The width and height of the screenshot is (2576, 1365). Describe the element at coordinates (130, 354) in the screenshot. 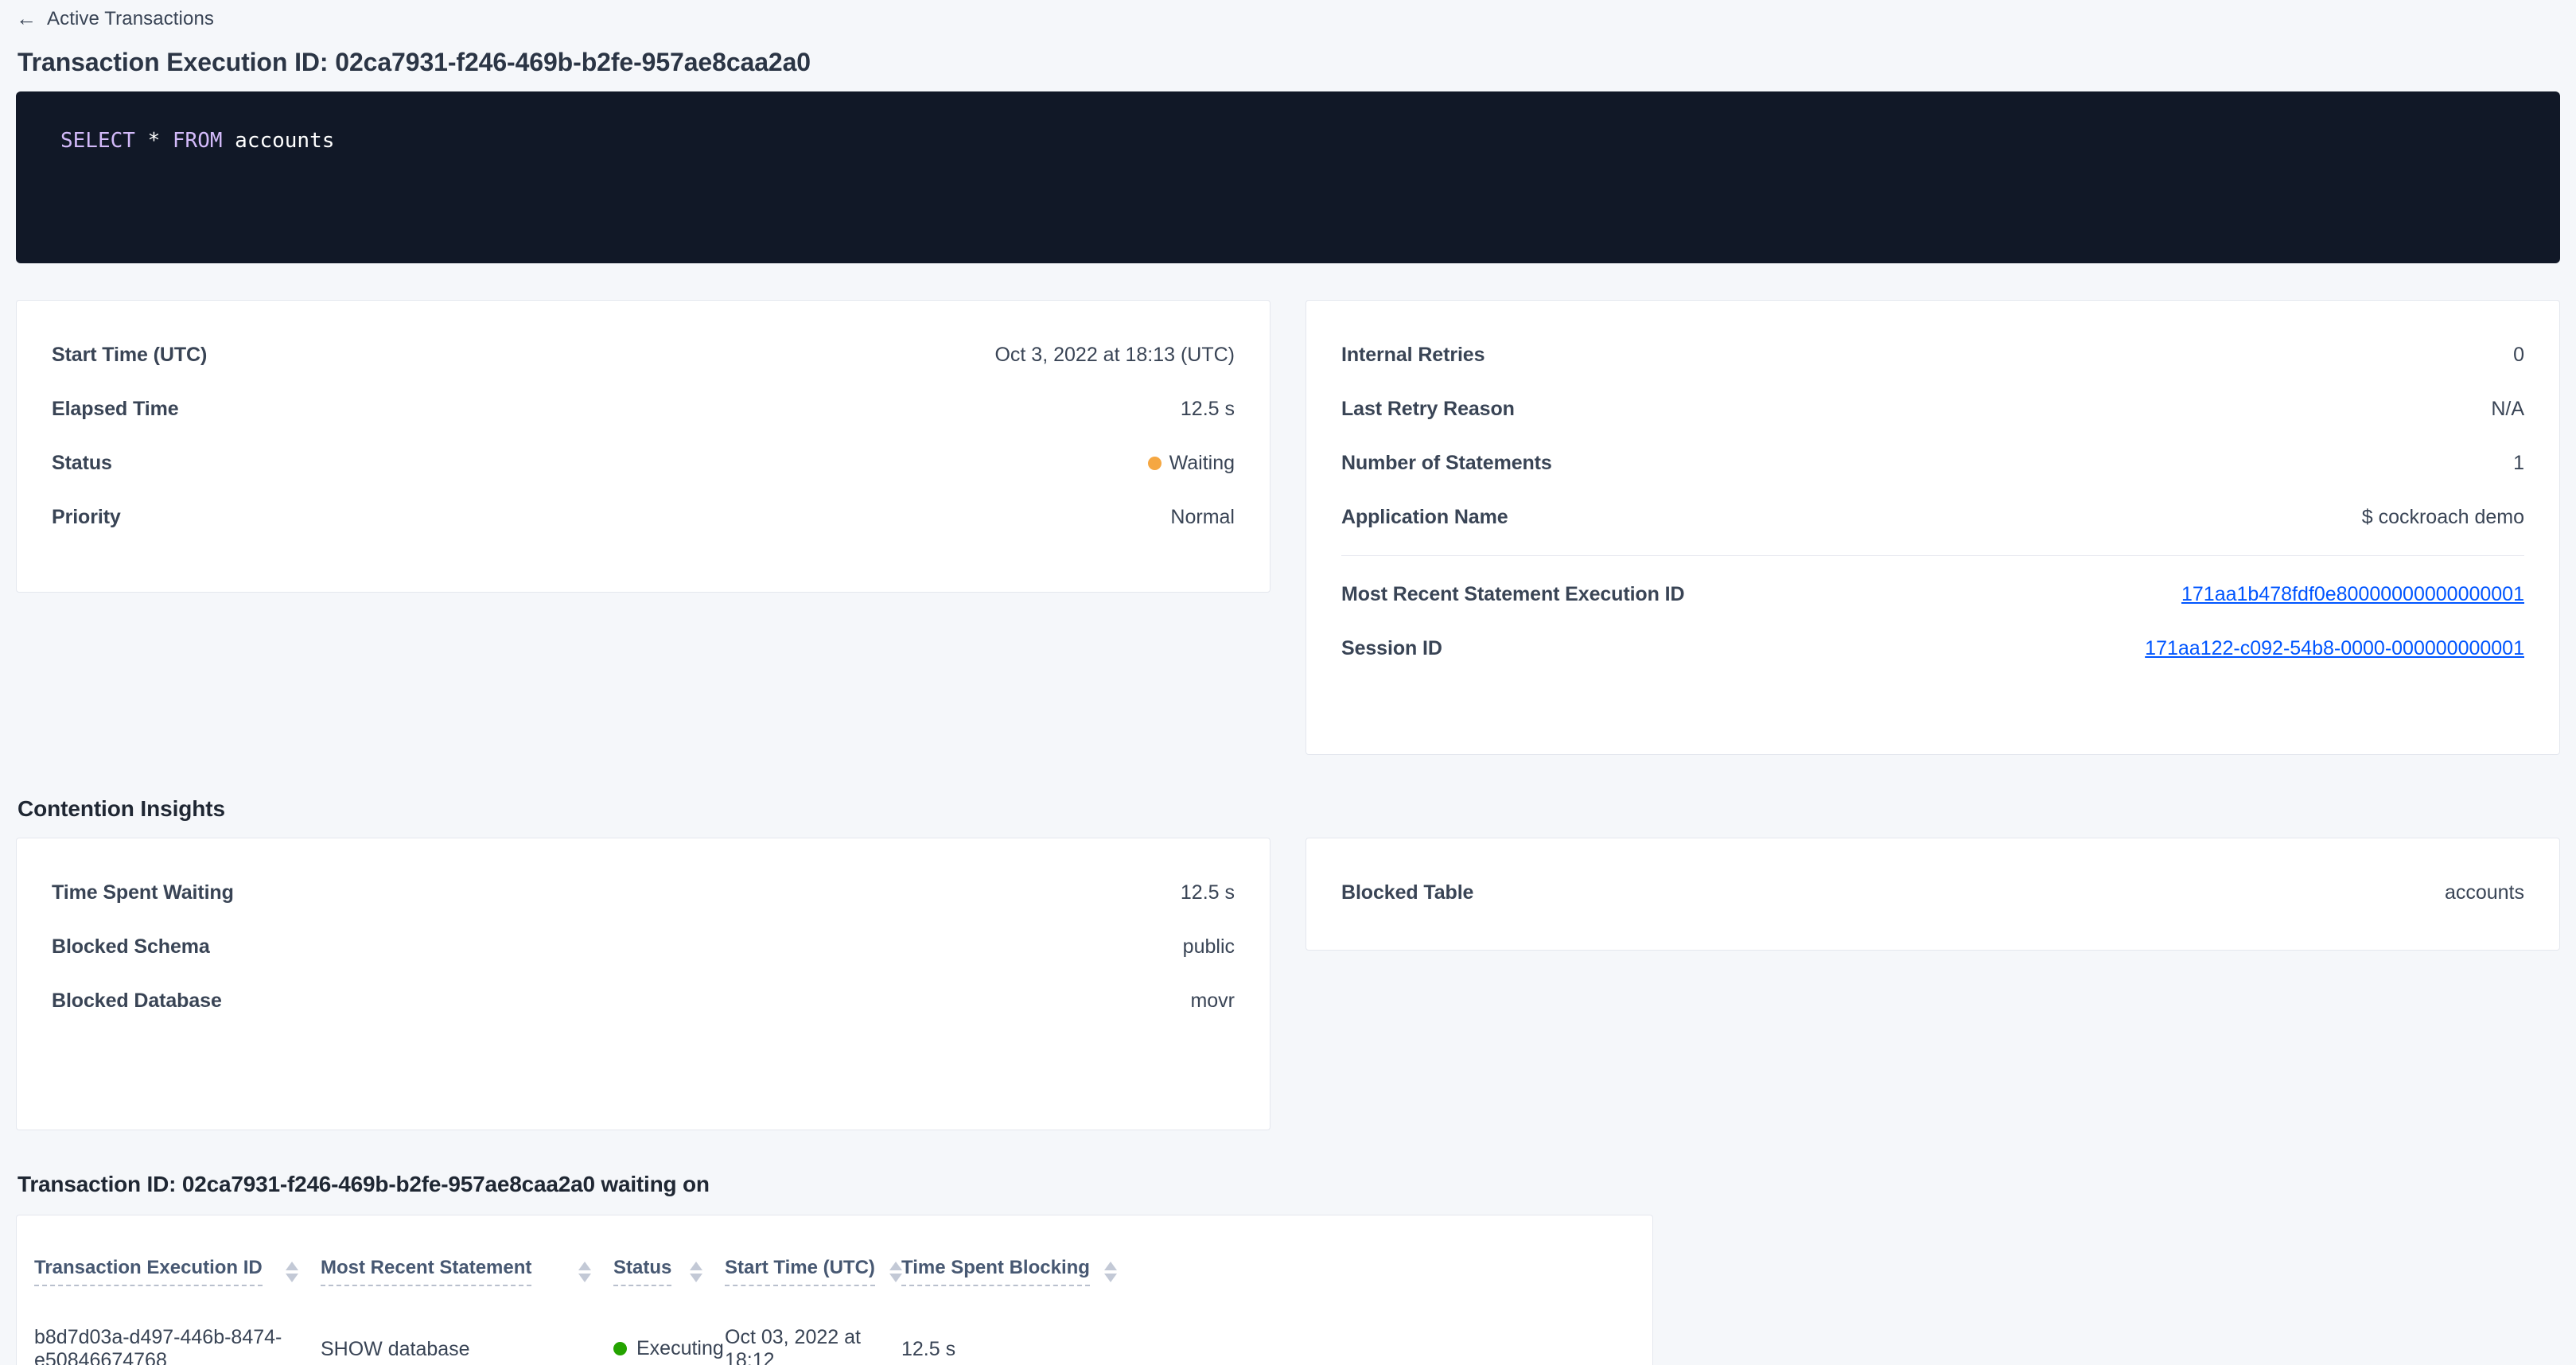

I see `detail-label: Start Time (UTC)` at that location.